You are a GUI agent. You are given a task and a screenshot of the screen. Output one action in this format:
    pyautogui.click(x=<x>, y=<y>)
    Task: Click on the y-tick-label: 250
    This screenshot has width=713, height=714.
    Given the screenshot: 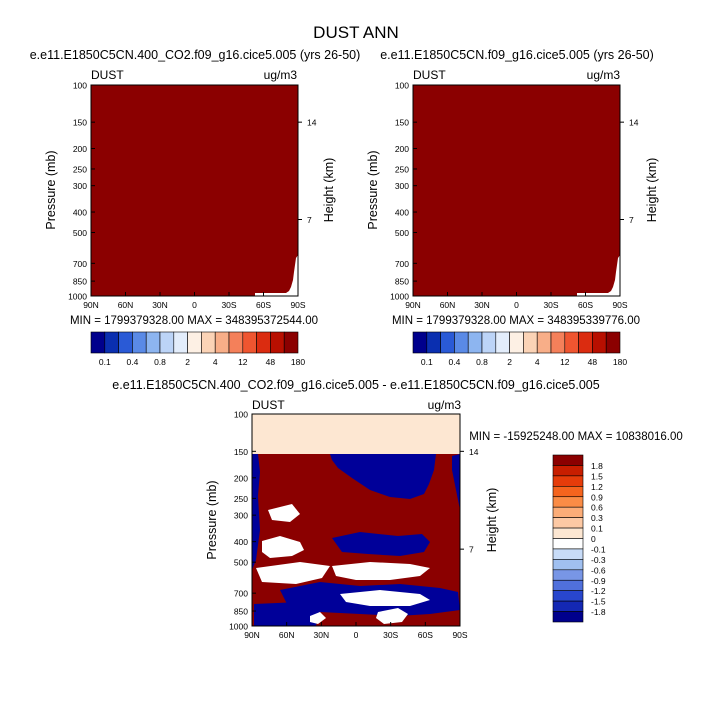 What is the action you would take?
    pyautogui.click(x=241, y=499)
    